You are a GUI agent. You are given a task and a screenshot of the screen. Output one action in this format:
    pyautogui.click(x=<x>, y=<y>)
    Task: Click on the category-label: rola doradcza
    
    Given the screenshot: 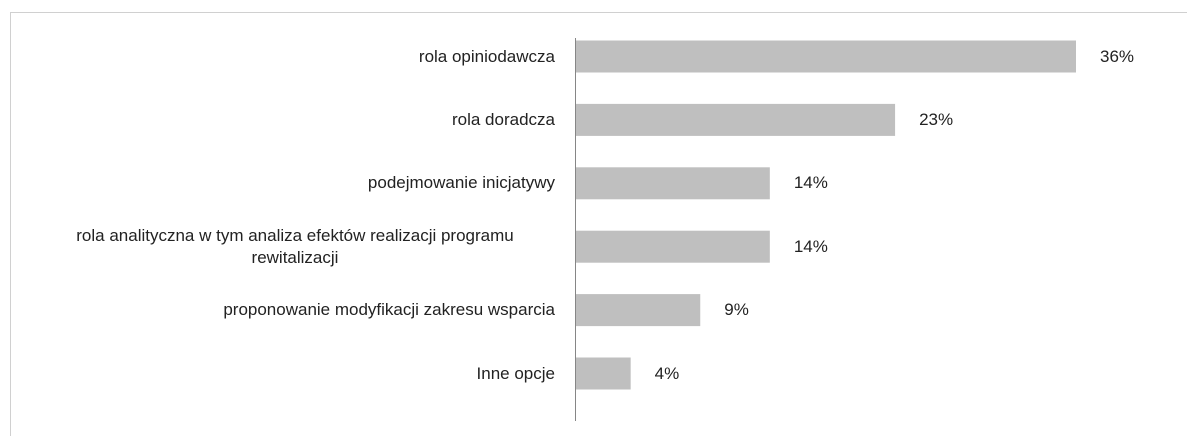 What is the action you would take?
    pyautogui.click(x=287, y=120)
    